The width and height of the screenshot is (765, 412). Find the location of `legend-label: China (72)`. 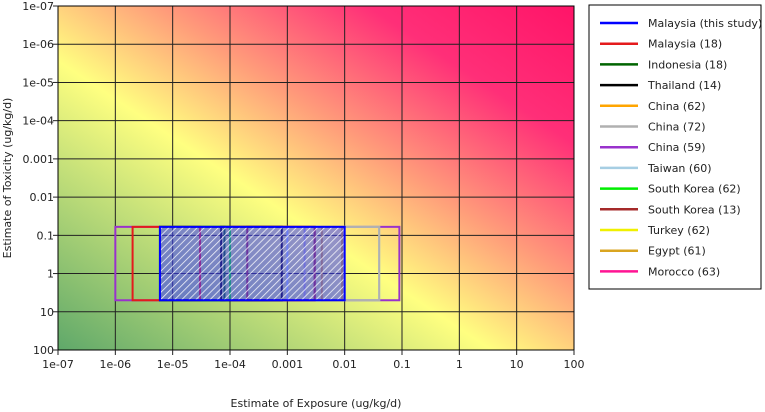

legend-label: China (72) is located at coordinates (677, 127).